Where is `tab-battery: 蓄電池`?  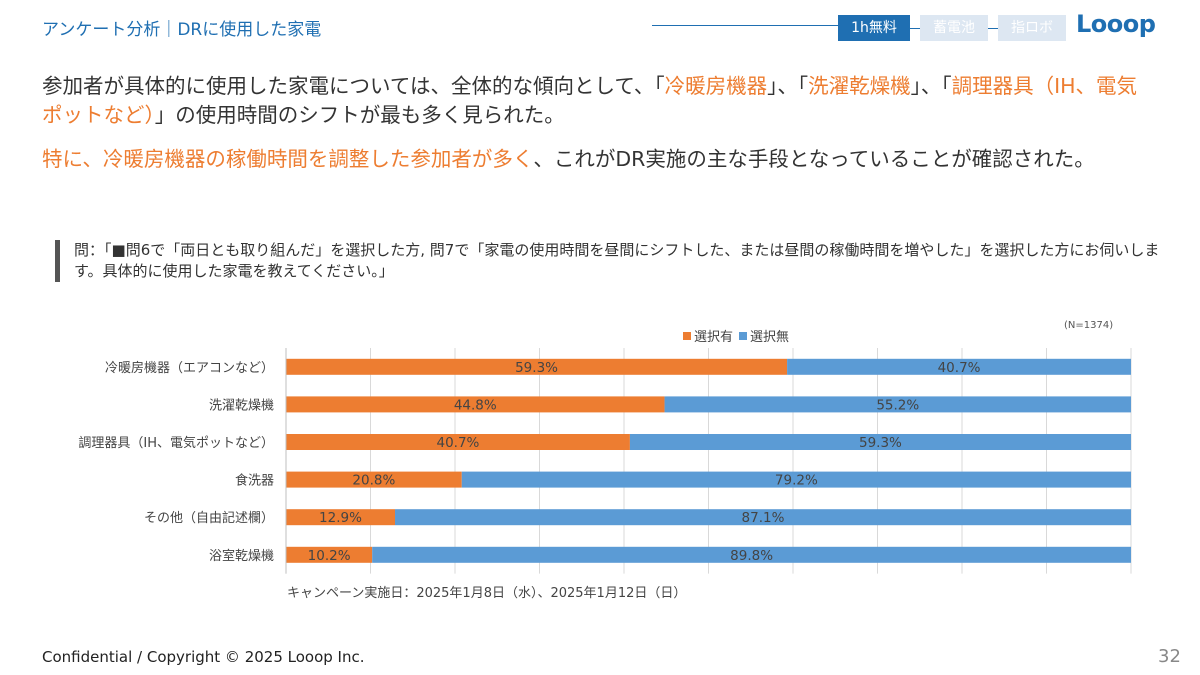
tab-battery: 蓄電池 is located at coordinates (954, 28).